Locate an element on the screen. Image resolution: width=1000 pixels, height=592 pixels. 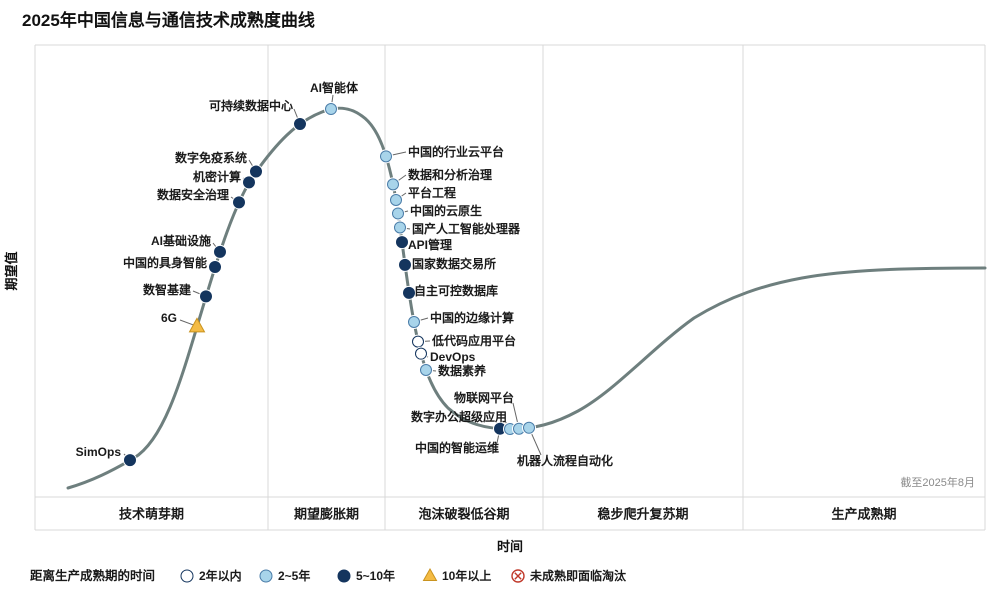
point-label: 物联网平台 is located at coordinates (484, 397).